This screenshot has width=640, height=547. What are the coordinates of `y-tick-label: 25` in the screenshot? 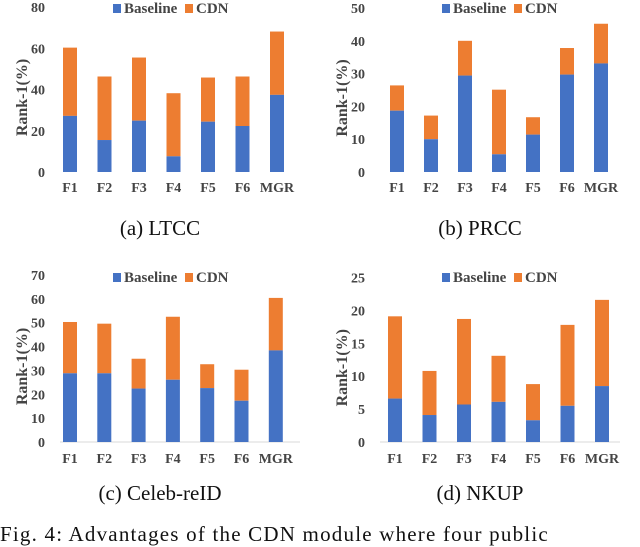 It's located at (358, 279).